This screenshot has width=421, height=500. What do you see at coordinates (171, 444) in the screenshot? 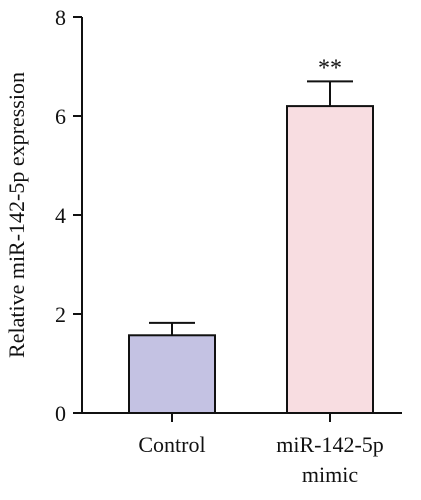
I see `x-tick-label: Control` at bounding box center [171, 444].